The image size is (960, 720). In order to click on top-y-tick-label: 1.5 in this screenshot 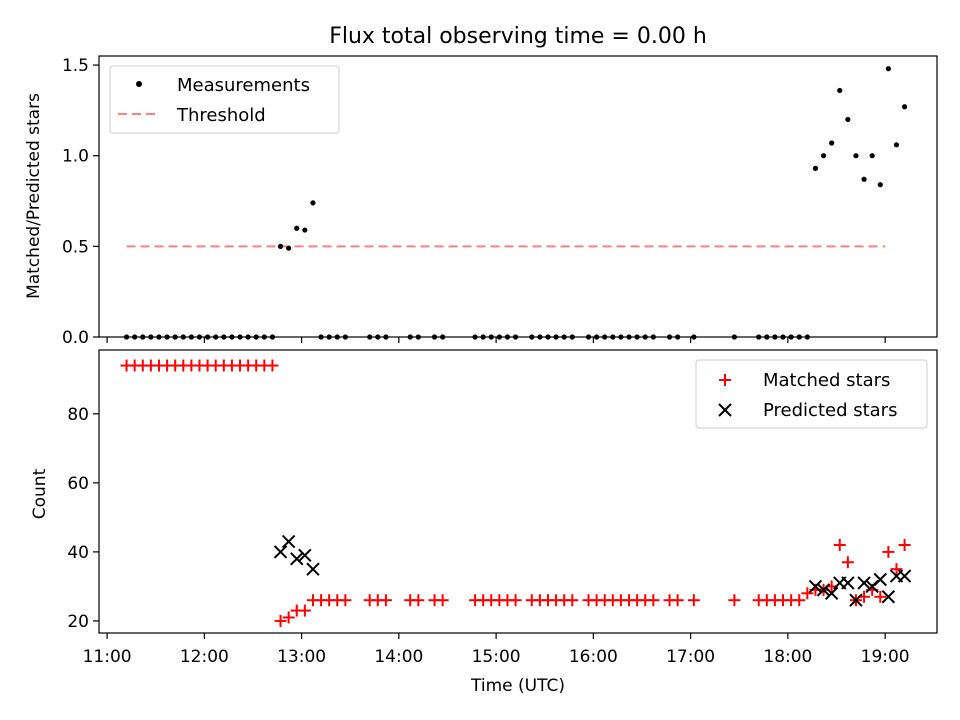, I will do `click(75, 66)`.